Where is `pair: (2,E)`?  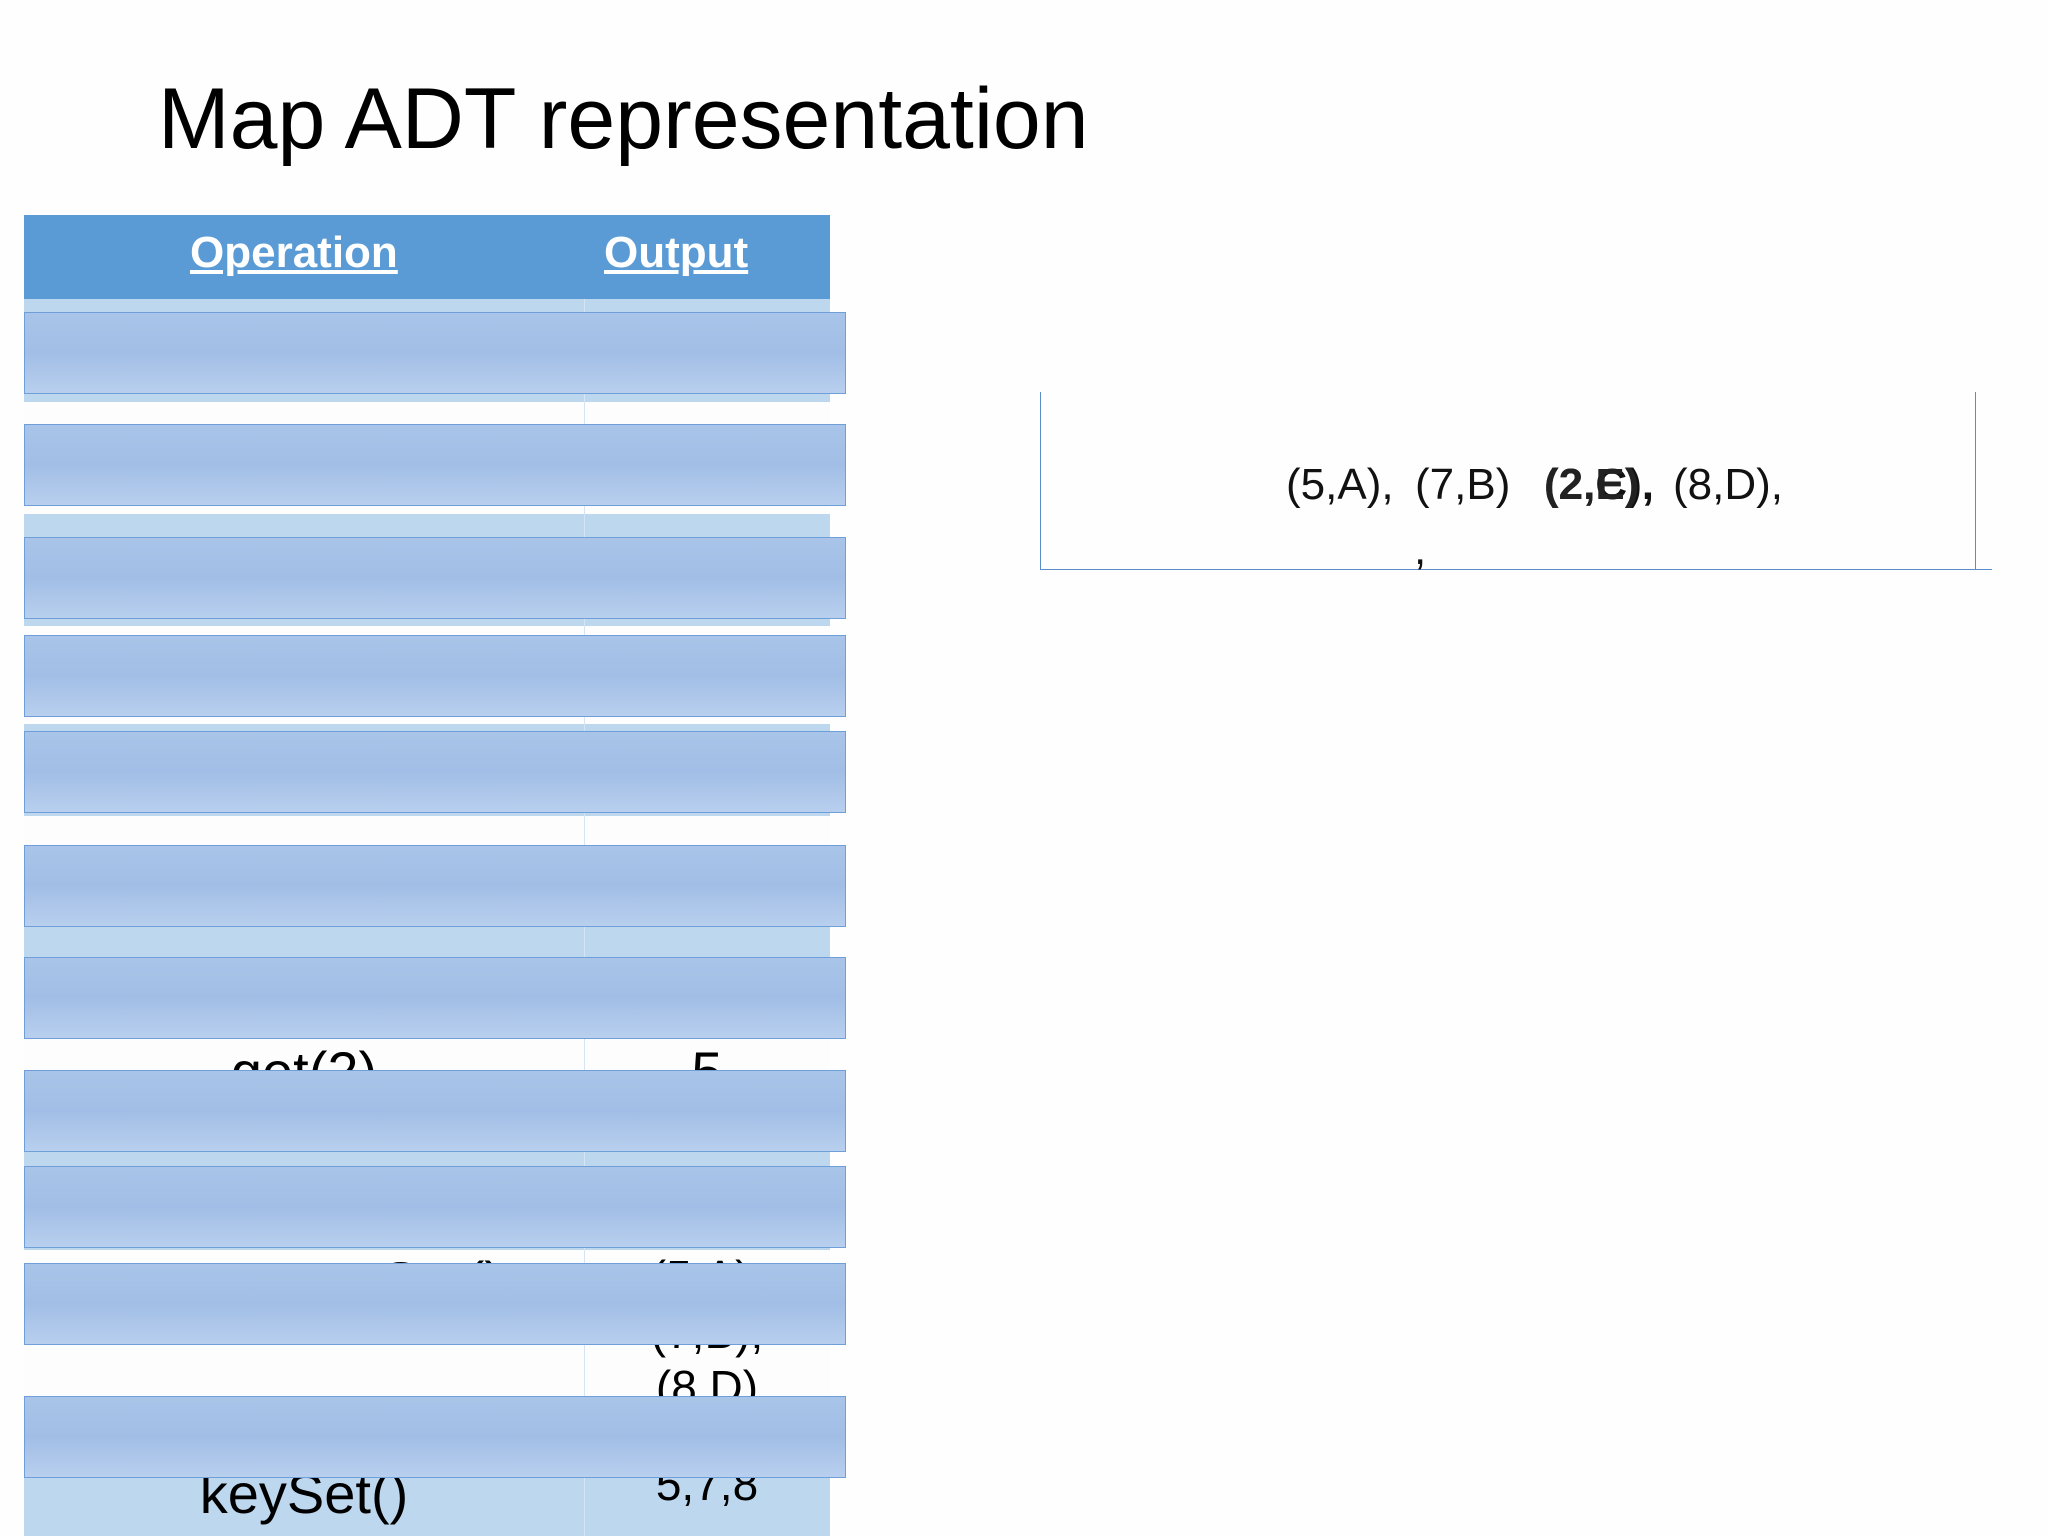
pair: (2,E) is located at coordinates (1592, 484).